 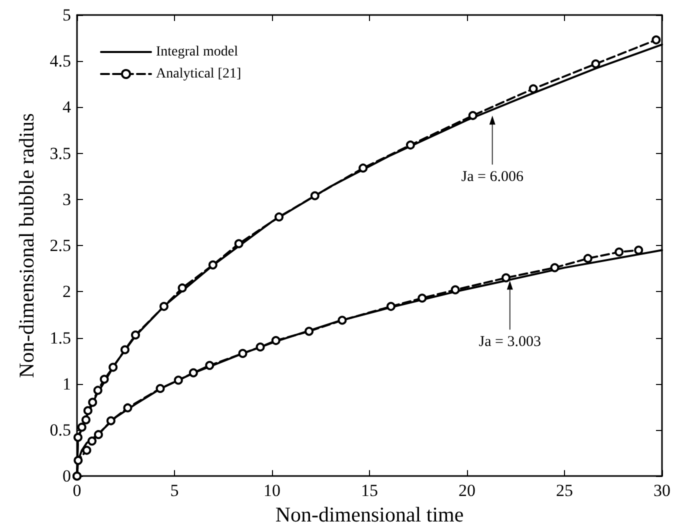 I want to click on y-axis-title: Non-dimensional bubble radius, so click(x=26, y=245).